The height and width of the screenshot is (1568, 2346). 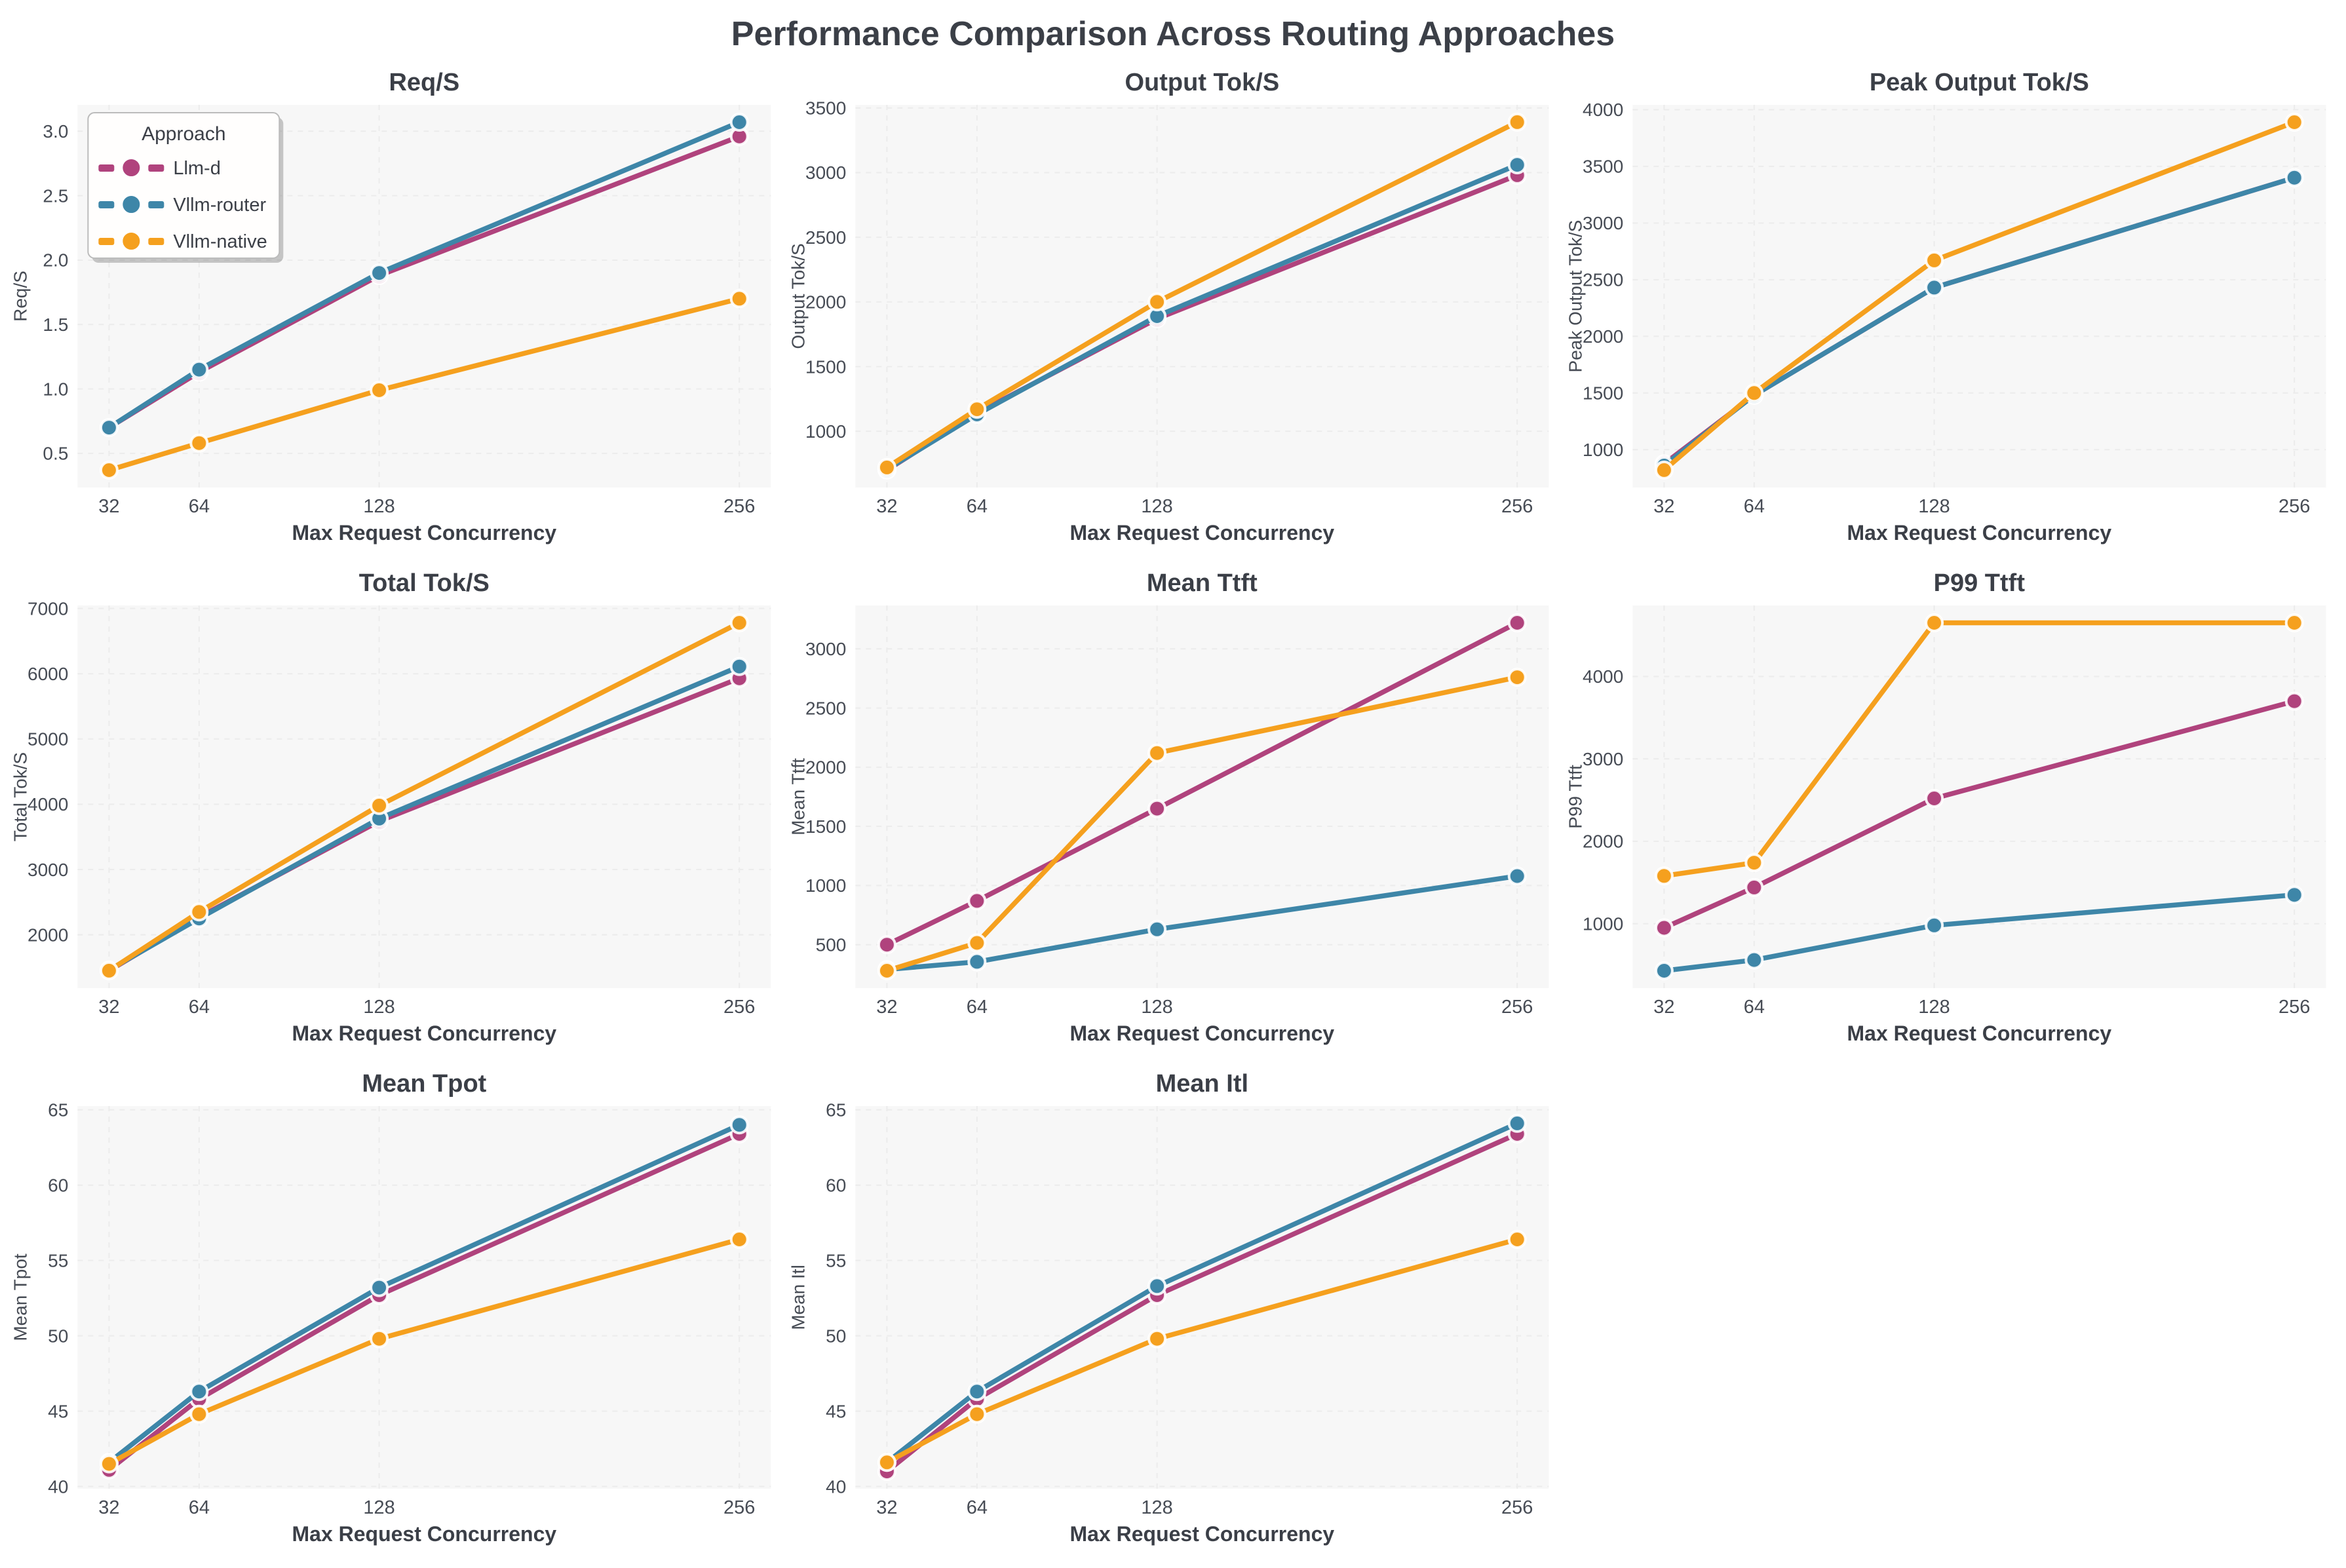 What do you see at coordinates (20, 796) in the screenshot?
I see `y-axis-label: Total Tok/S` at bounding box center [20, 796].